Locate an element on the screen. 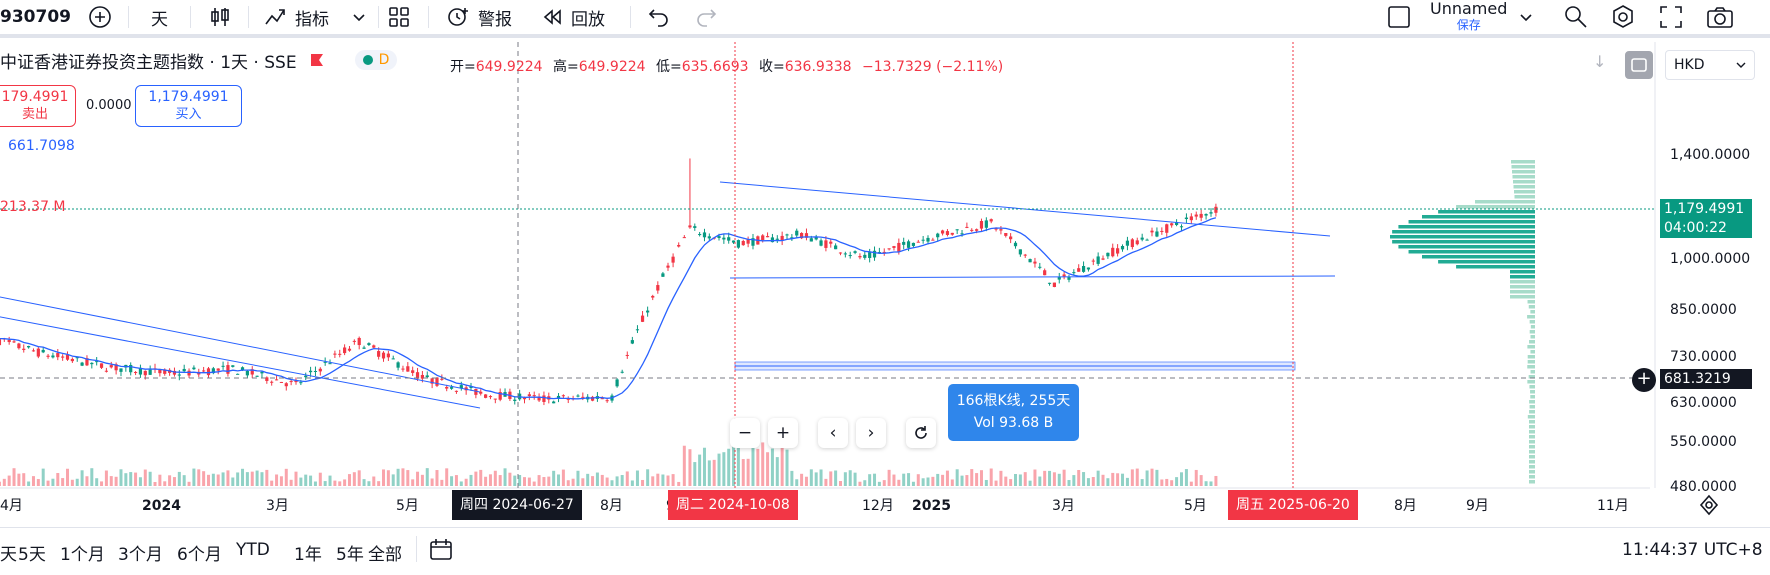  sell-button: 179.4991 卖出 is located at coordinates (38, 106).